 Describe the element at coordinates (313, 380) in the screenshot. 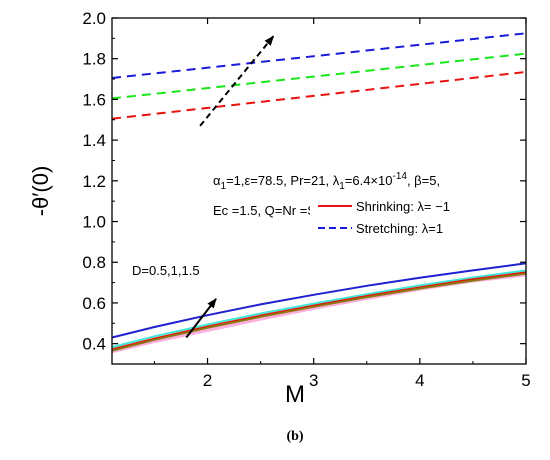

I see `x-tick-label-1: 3` at that location.